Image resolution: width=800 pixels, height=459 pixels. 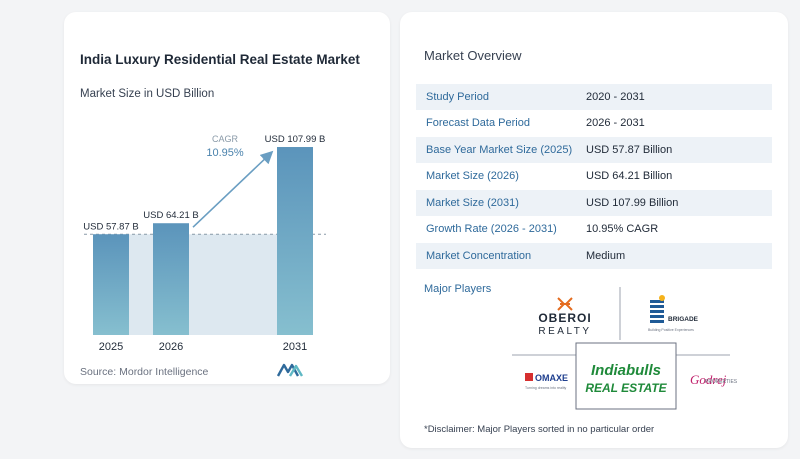 I want to click on overview-row-size-2031: Market Size (2031) USD 107.99 Billion, so click(x=594, y=203).